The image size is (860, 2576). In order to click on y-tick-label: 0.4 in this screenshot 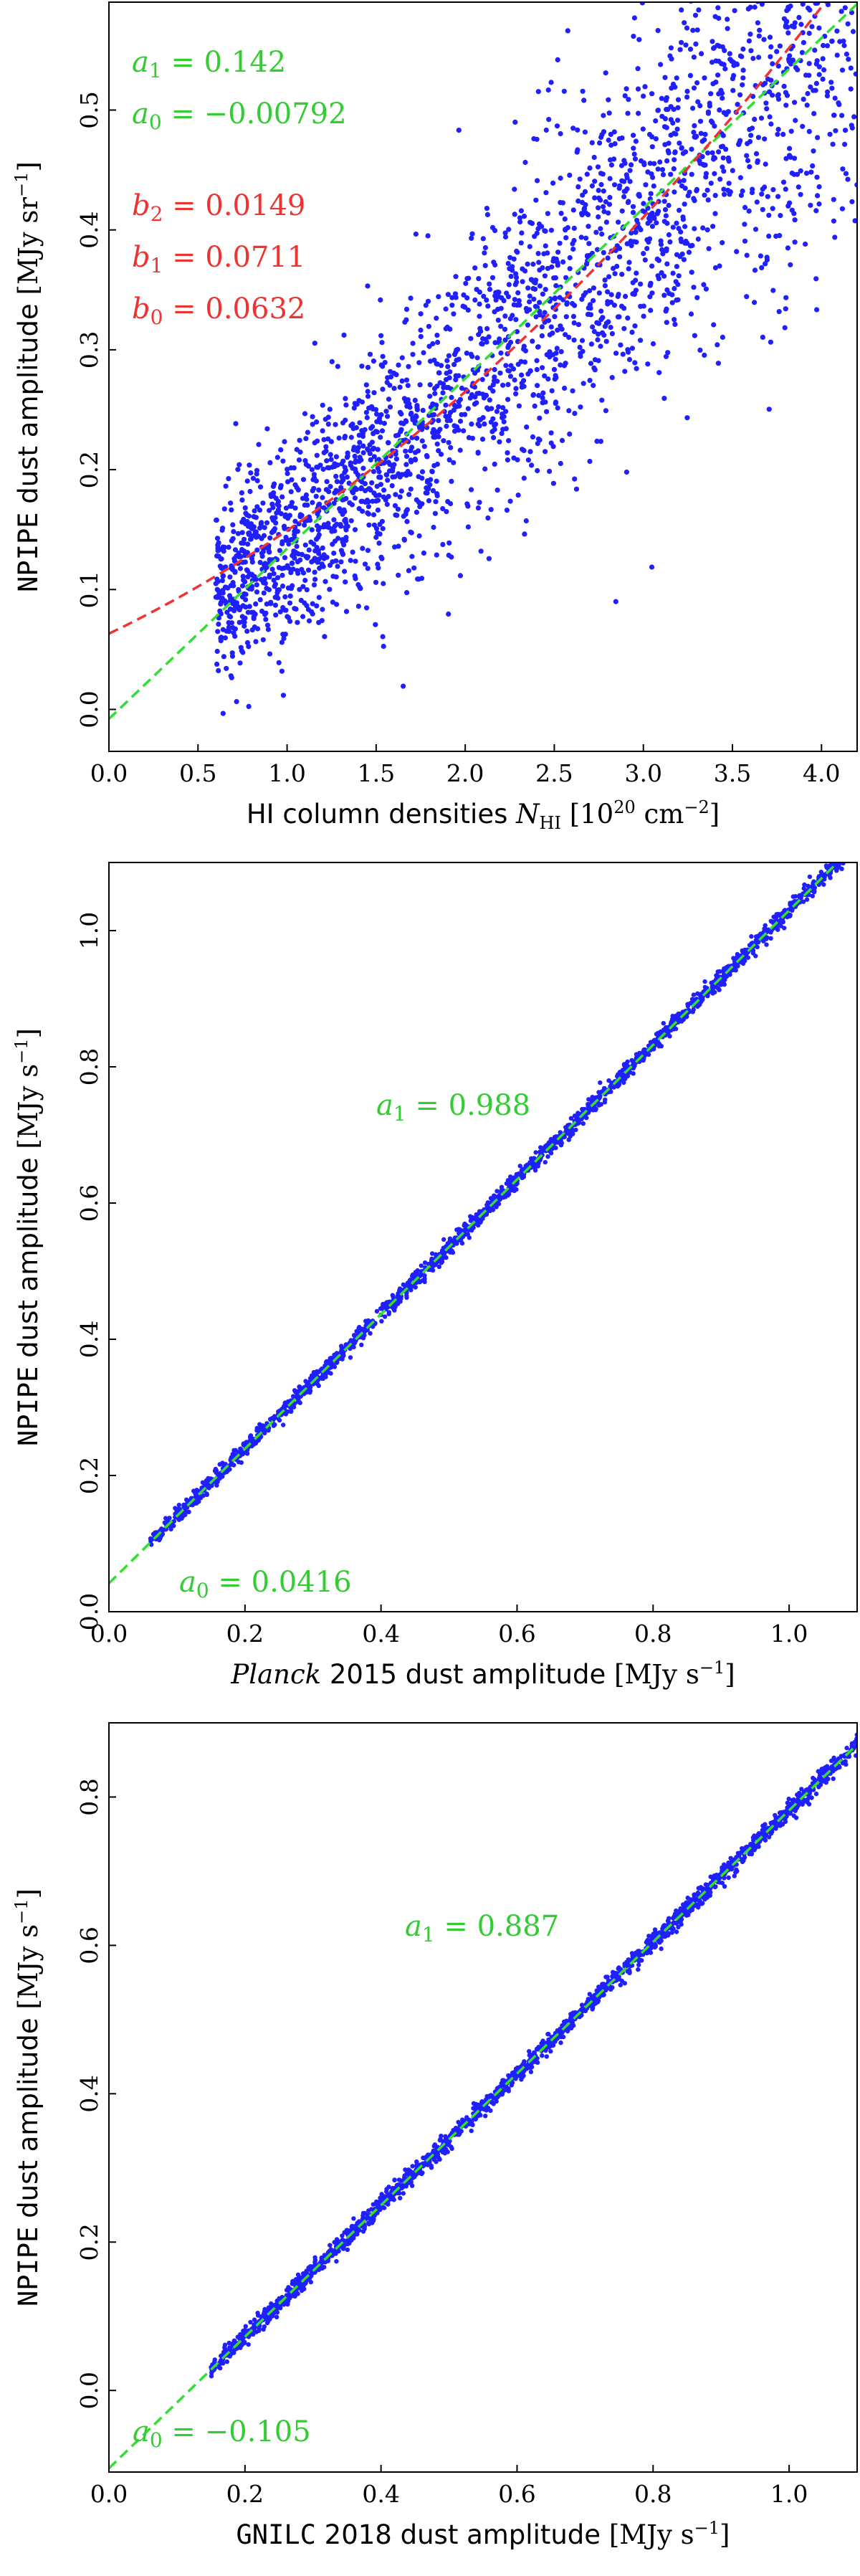, I will do `click(89, 230)`.